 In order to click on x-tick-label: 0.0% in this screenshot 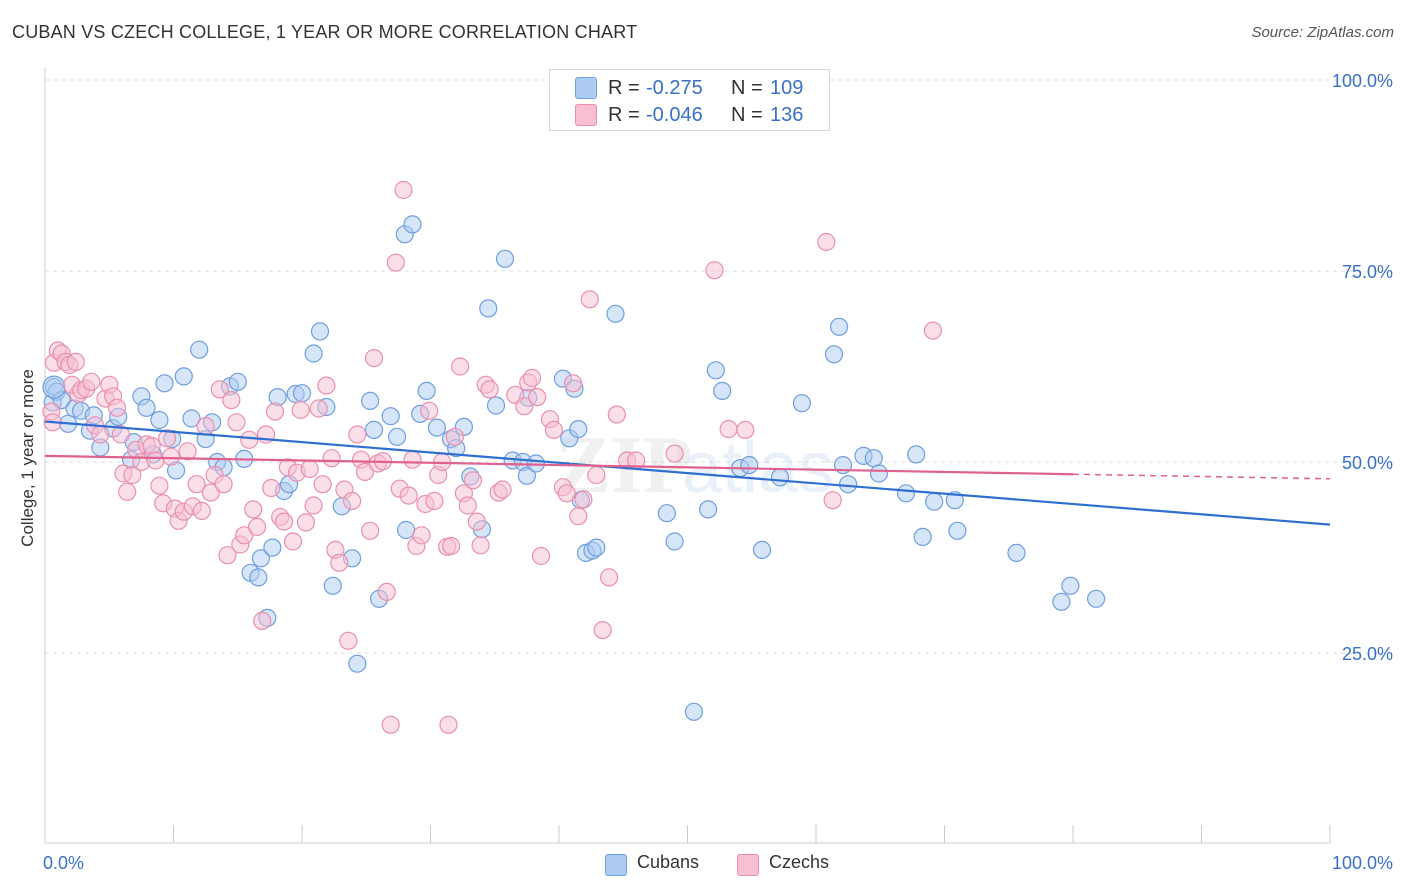, I will do `click(63, 863)`.